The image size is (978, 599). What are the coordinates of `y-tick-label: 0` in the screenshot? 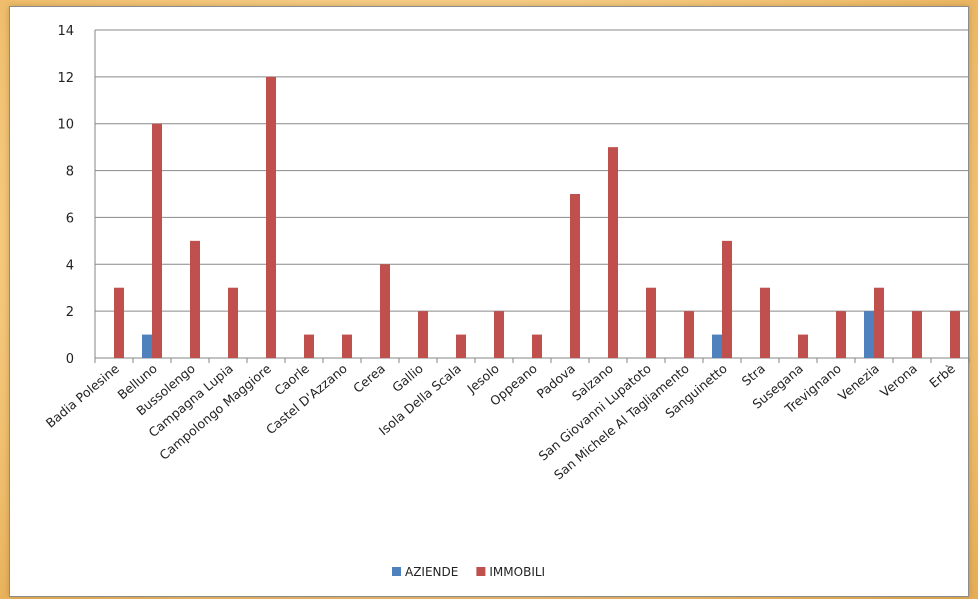 It's located at (70, 359).